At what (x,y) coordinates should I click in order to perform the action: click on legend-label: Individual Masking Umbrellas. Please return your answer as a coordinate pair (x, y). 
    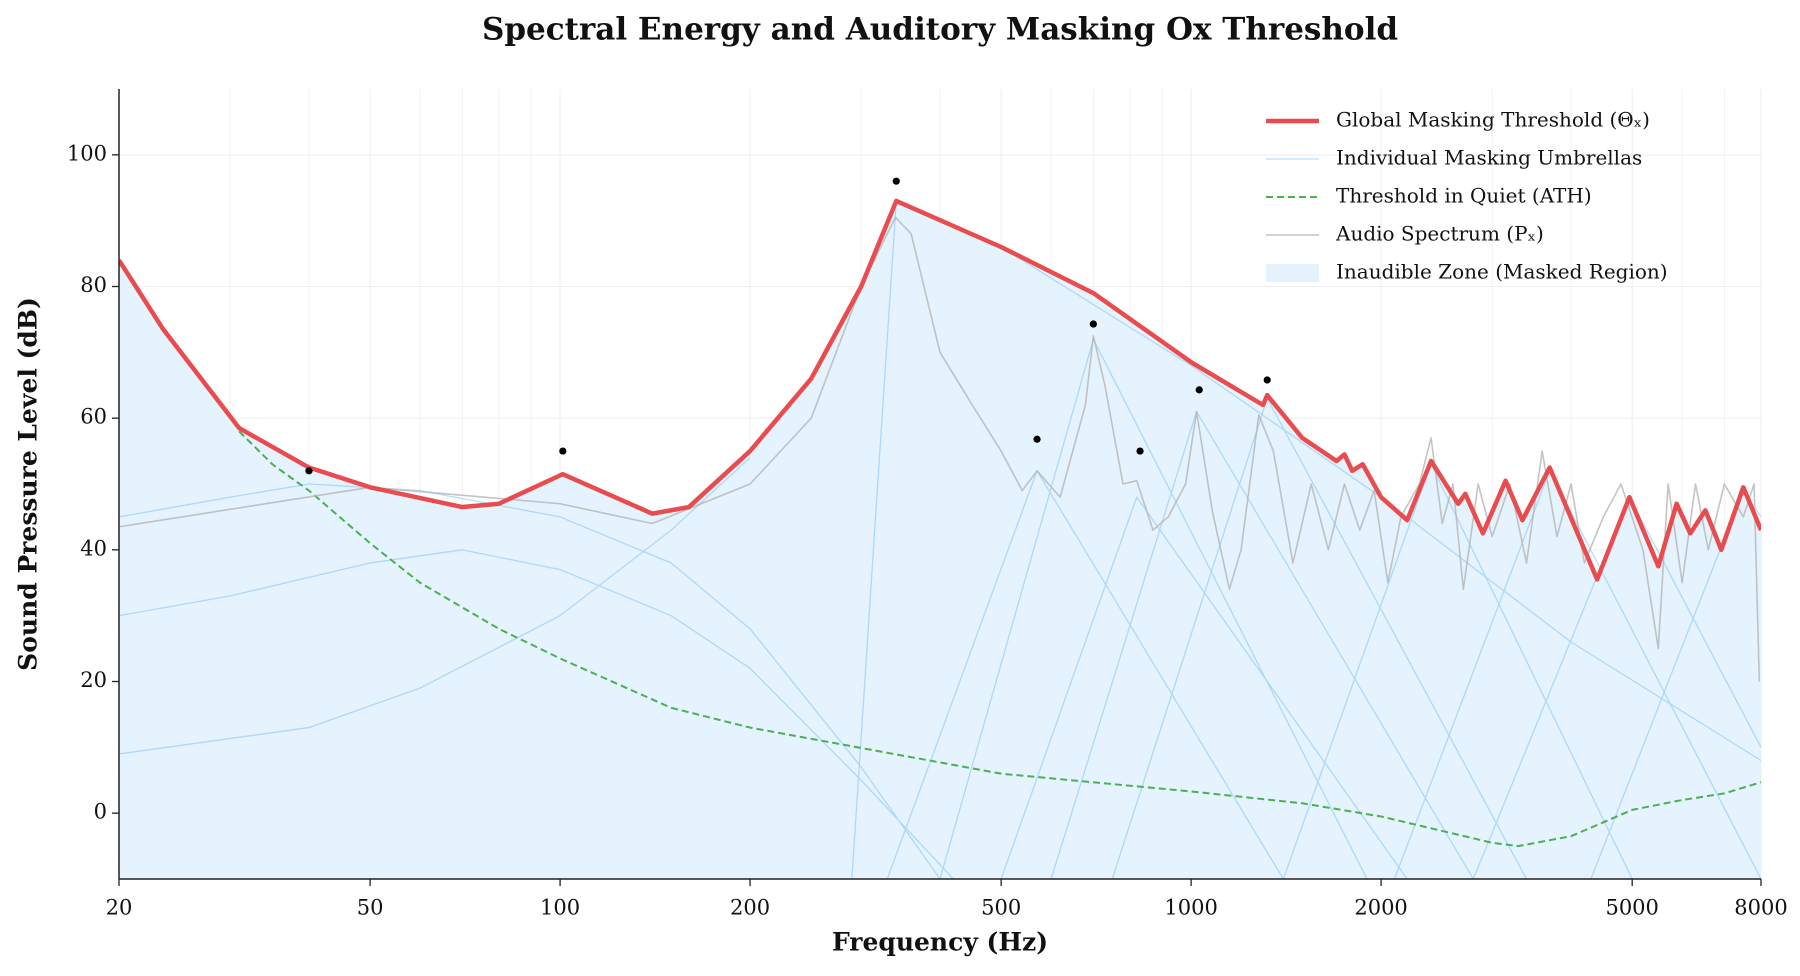
    Looking at the image, I should click on (1489, 158).